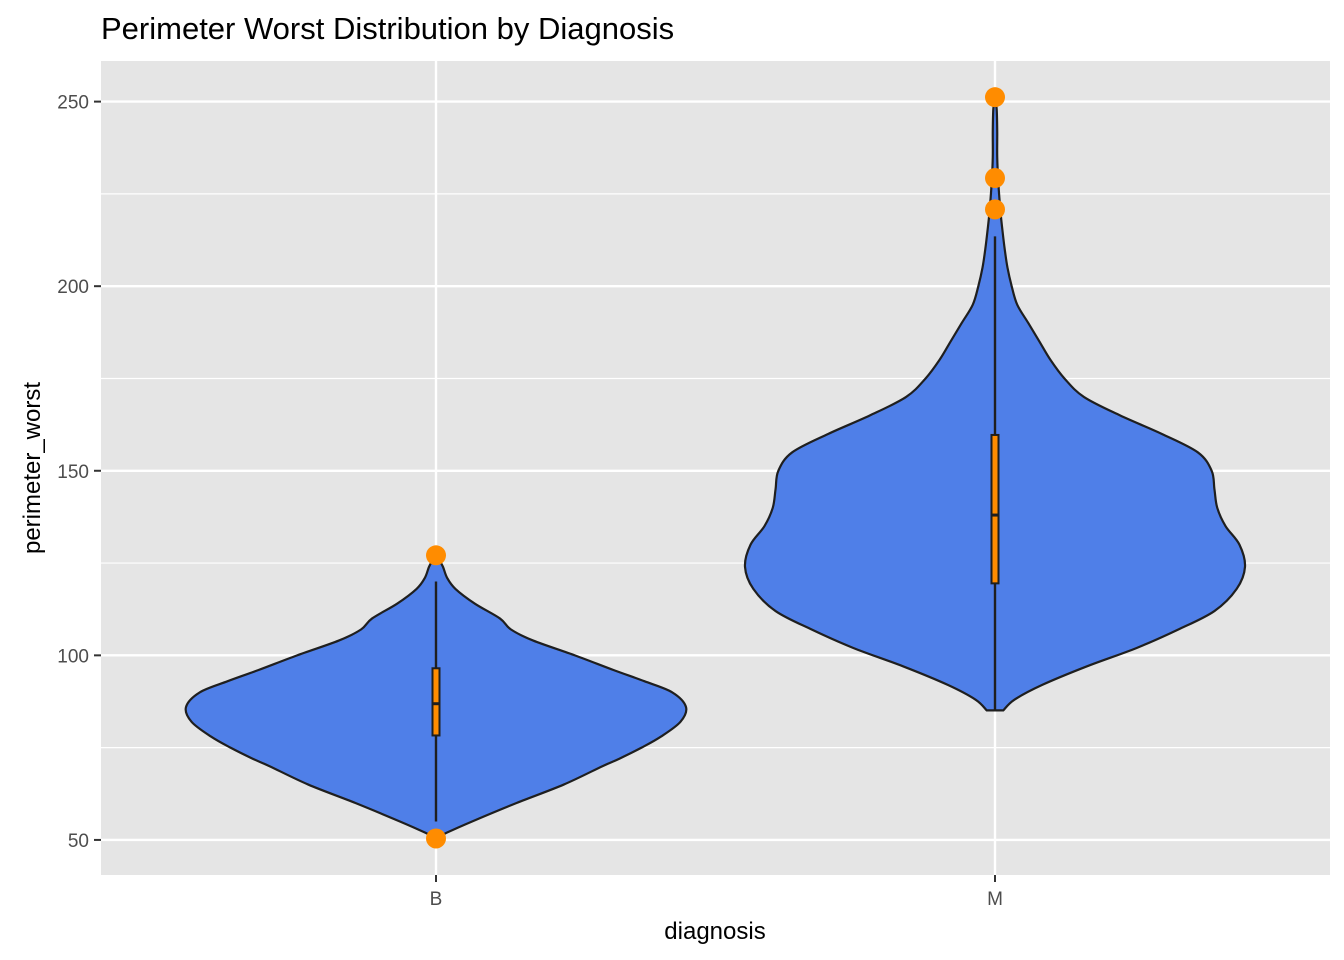 Image resolution: width=1344 pixels, height=960 pixels. What do you see at coordinates (73, 103) in the screenshot?
I see `y-tick-label: 250` at bounding box center [73, 103].